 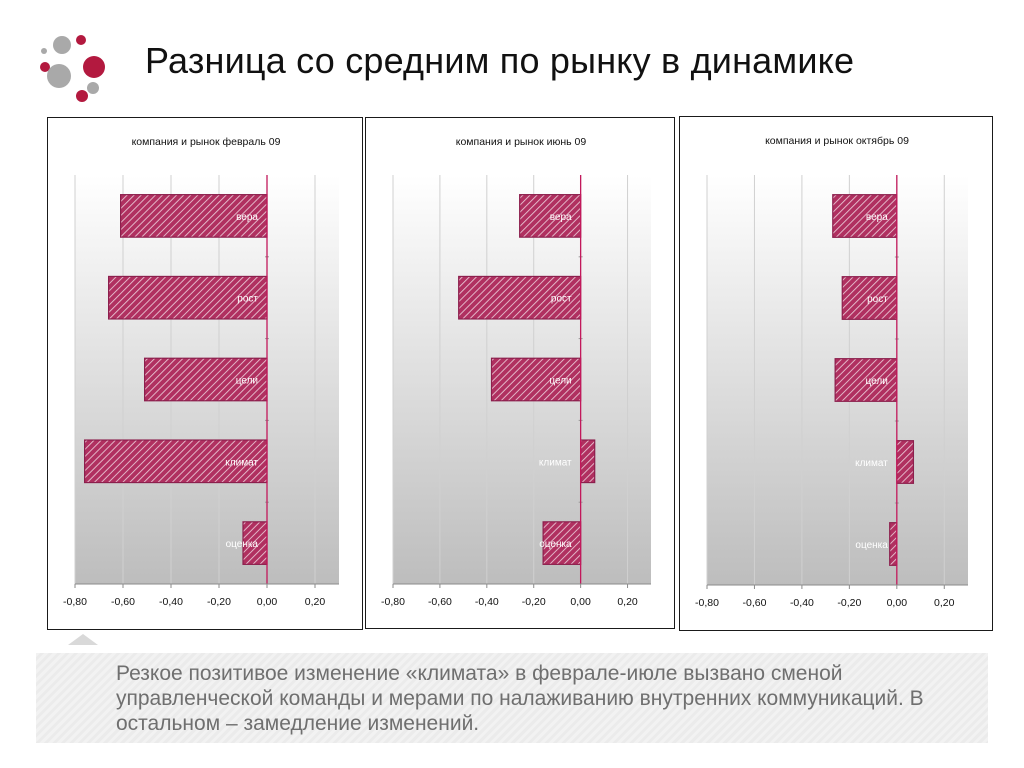 I want to click on chart-title: компания и рынок июнь 09, so click(x=521, y=142).